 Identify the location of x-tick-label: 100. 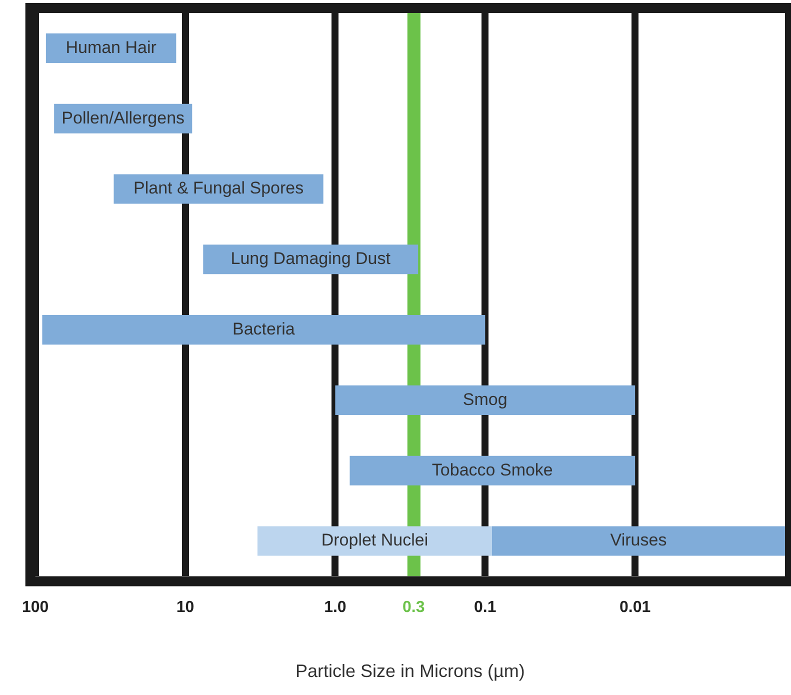
(35, 607).